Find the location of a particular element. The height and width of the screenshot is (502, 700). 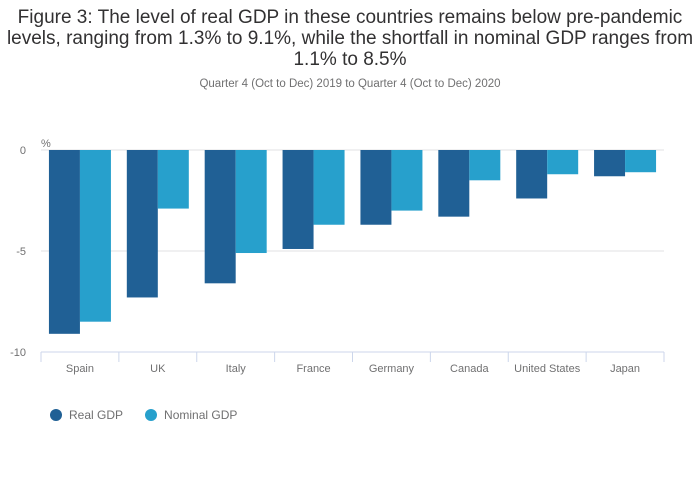

y-tick-label: -5 is located at coordinates (21, 252).